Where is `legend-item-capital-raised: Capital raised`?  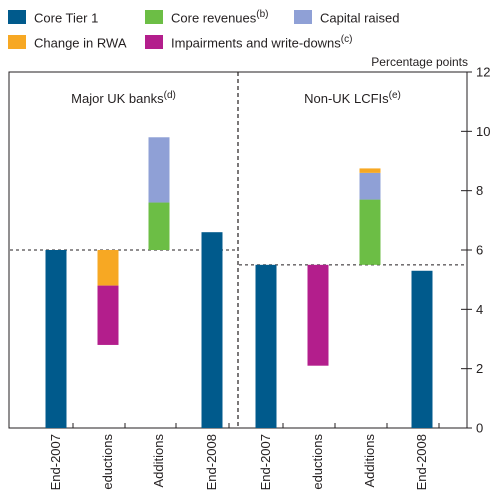 legend-item-capital-raised: Capital raised is located at coordinates (347, 17).